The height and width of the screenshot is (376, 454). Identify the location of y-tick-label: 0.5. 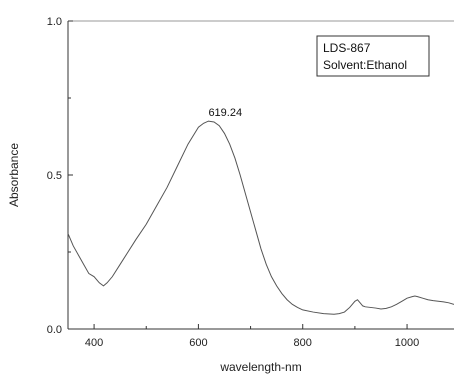
(54, 176).